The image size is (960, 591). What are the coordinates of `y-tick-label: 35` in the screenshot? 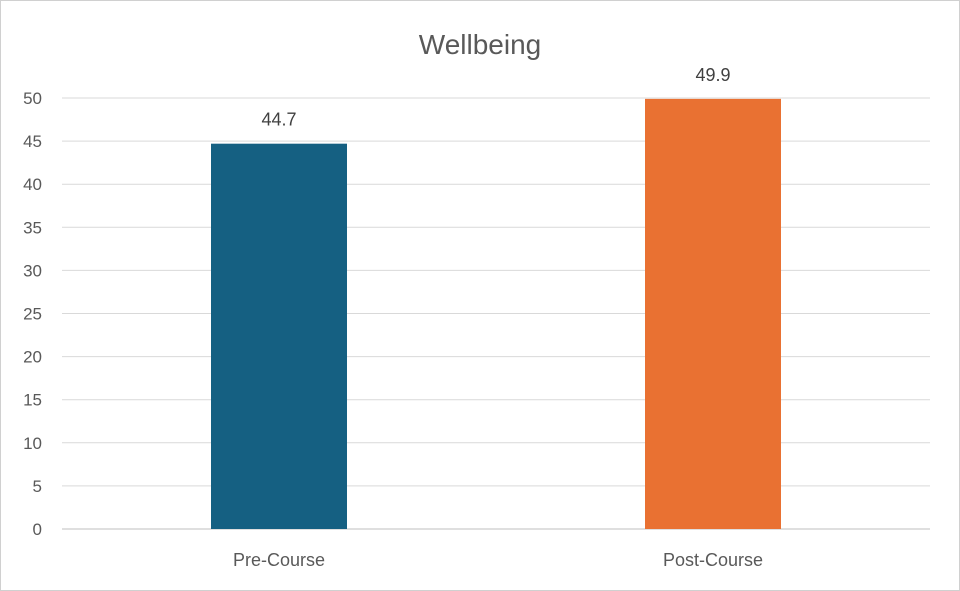 It's located at (32, 227).